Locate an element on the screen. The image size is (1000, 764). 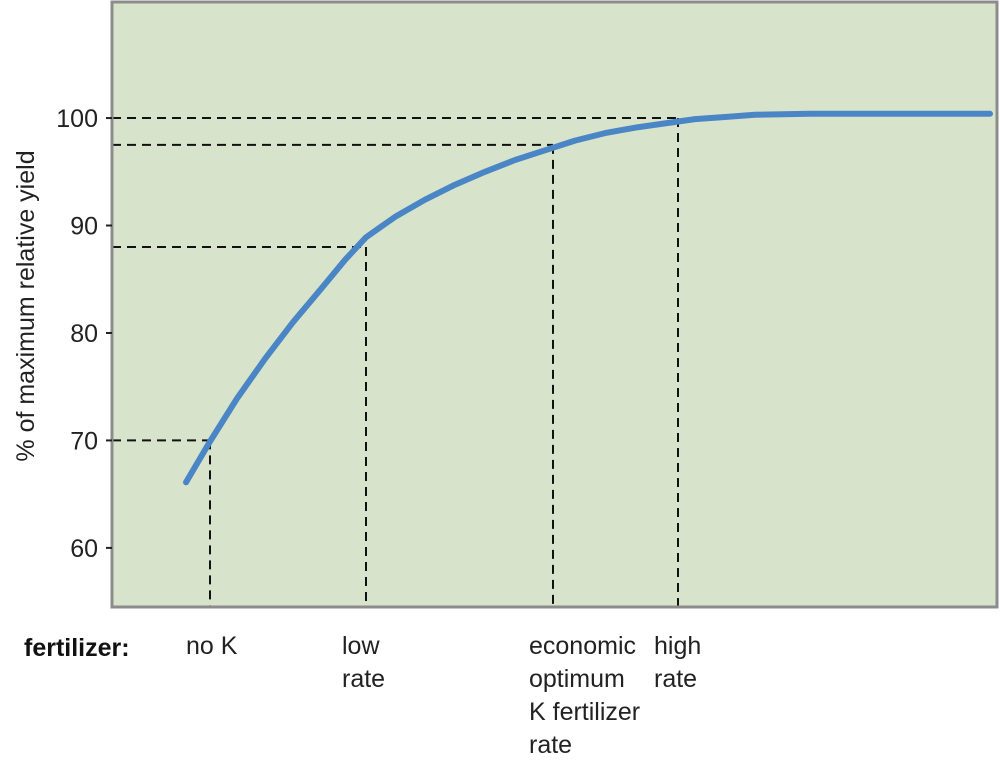
economic-optimum-label-line: economic is located at coordinates (582, 646).